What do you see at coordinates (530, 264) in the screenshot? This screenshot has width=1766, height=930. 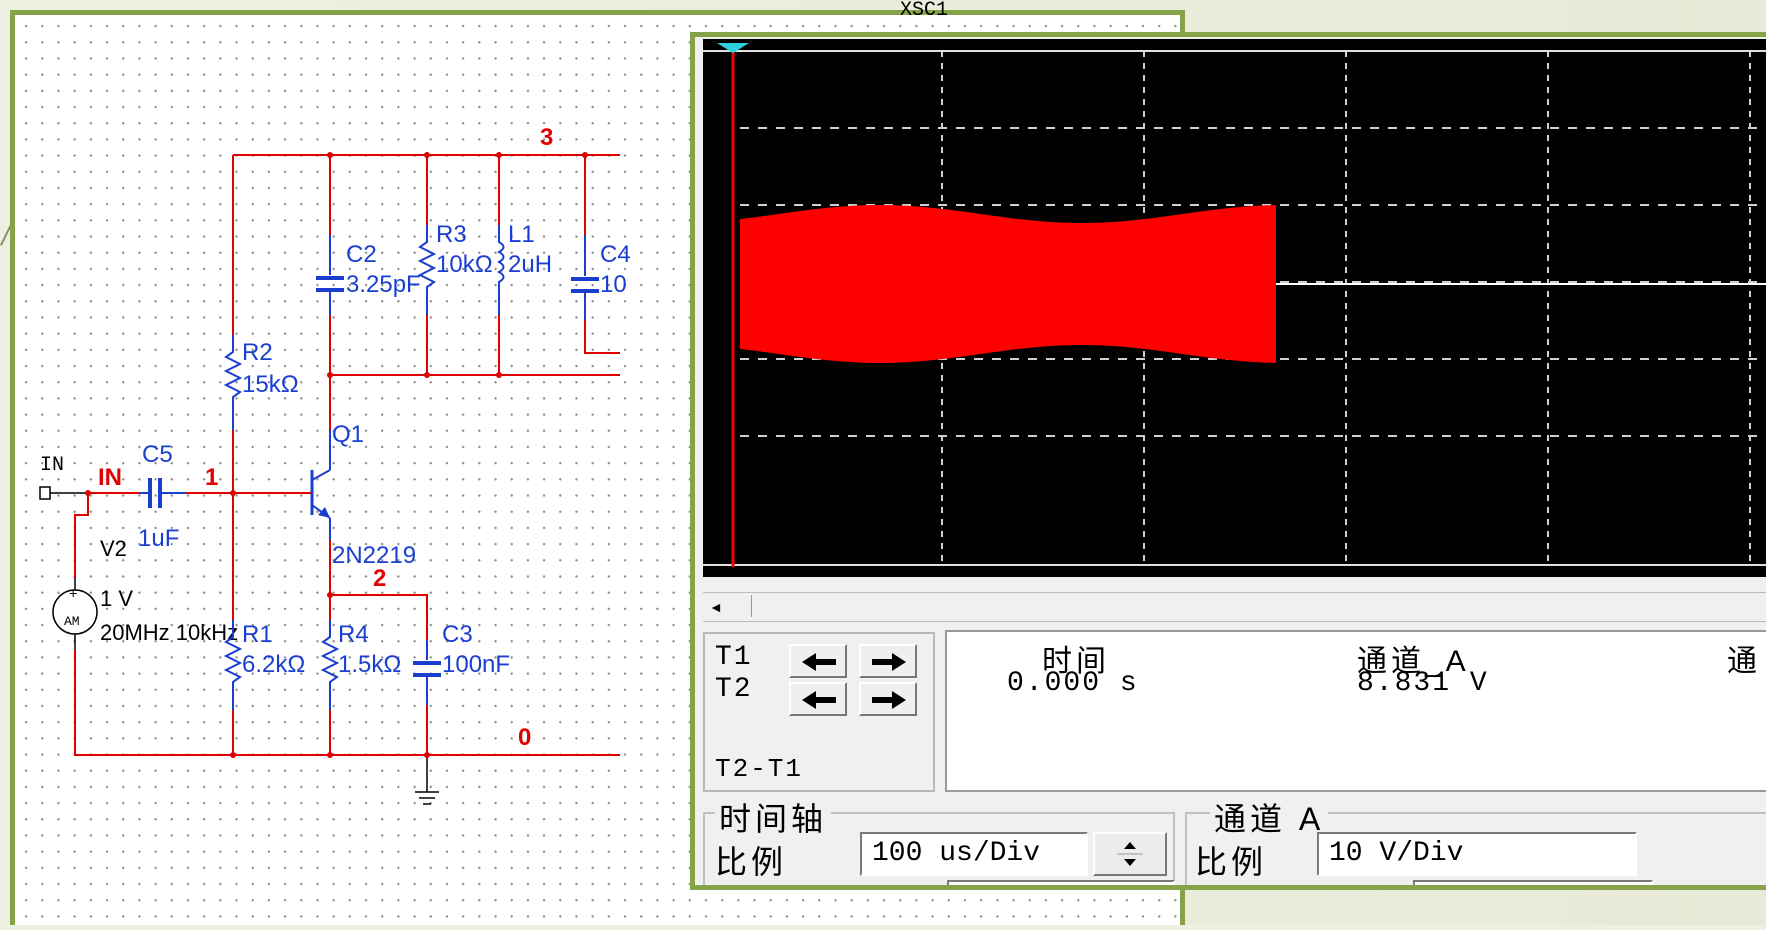 I see `l1-value: 2uH` at bounding box center [530, 264].